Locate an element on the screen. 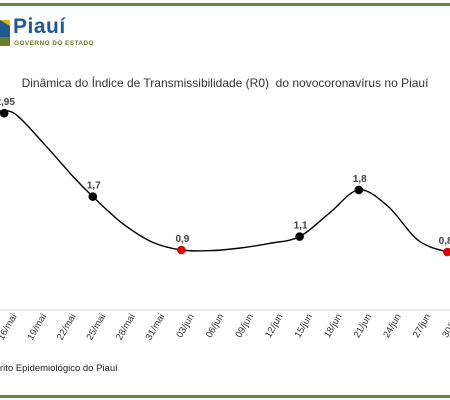 Image resolution: width=450 pixels, height=400 pixels. x-tick-label: 21/jun is located at coordinates (363, 326).